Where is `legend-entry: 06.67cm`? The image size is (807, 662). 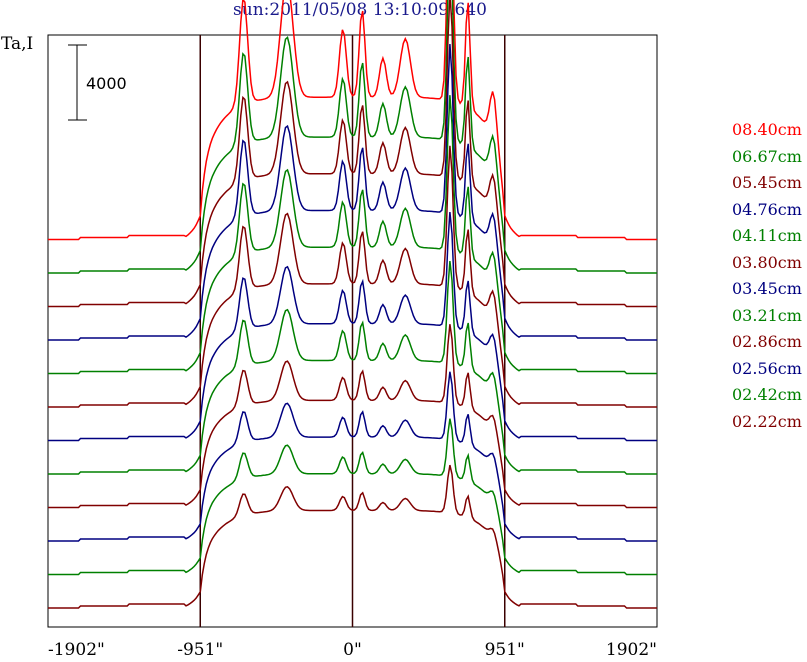
legend-entry: 06.67cm is located at coordinates (767, 156).